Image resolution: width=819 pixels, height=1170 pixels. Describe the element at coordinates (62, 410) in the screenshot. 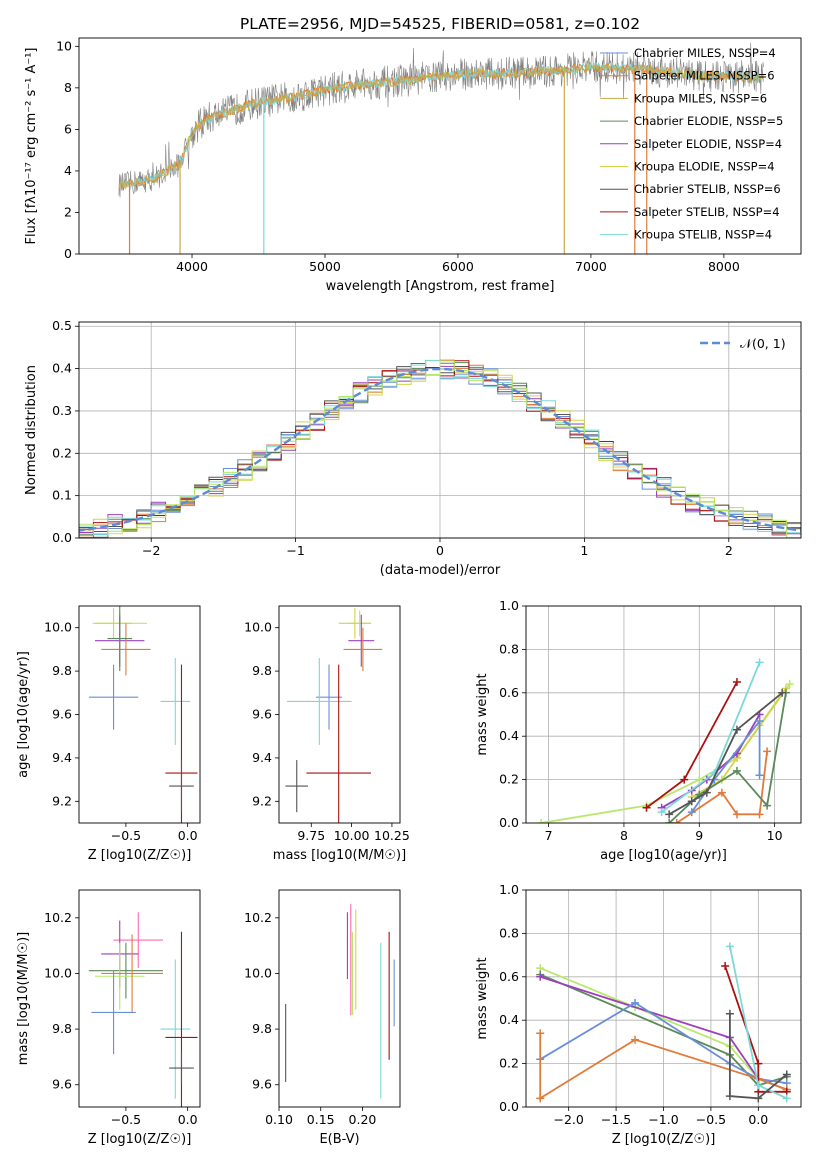

I see `y-tick-label: 0.3` at that location.